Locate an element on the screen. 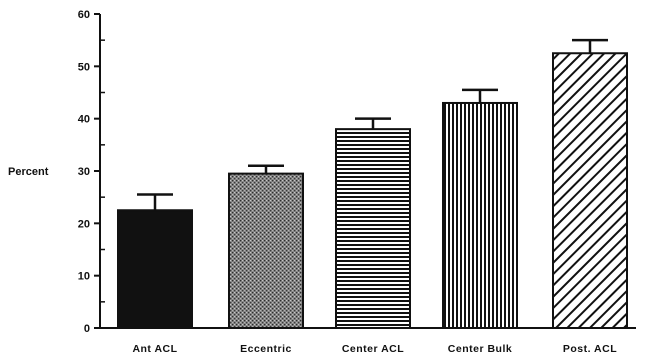 This screenshot has height=360, width=645. y-axis-label: Percent is located at coordinates (28, 172).